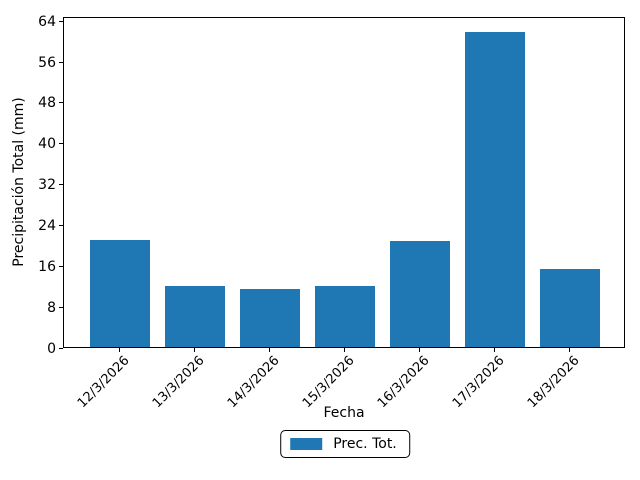 This screenshot has width=640, height=480. What do you see at coordinates (51, 348) in the screenshot?
I see `y-tick-label: 0` at bounding box center [51, 348].